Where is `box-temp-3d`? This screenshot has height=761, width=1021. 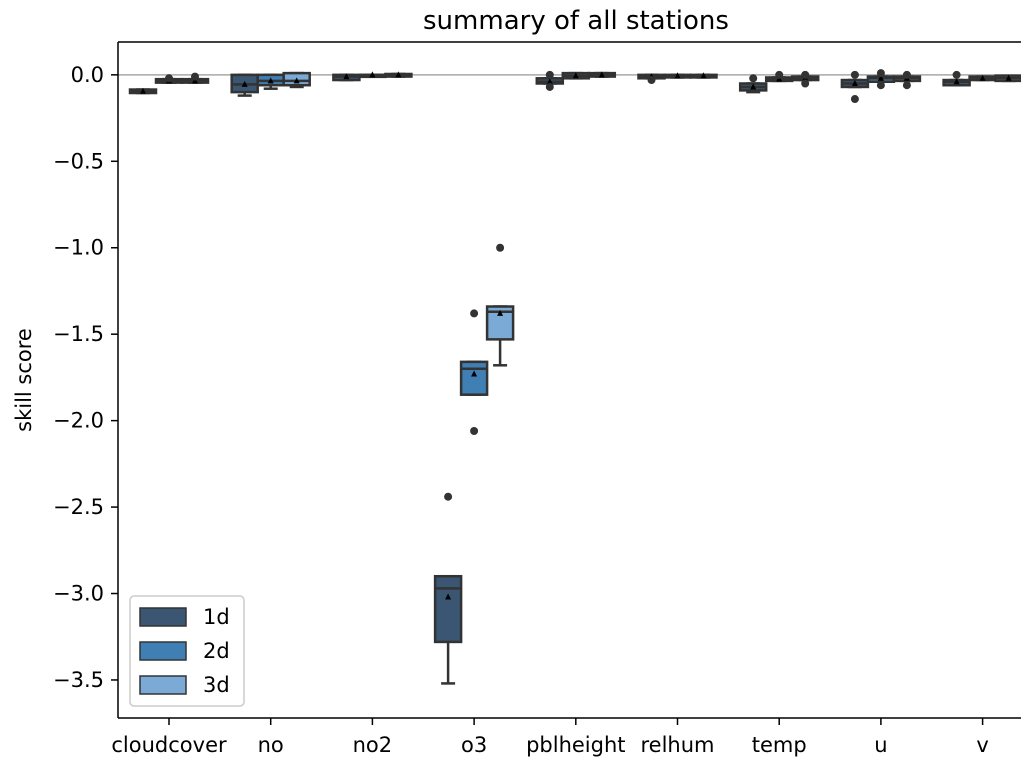
box-temp-3d is located at coordinates (805, 79).